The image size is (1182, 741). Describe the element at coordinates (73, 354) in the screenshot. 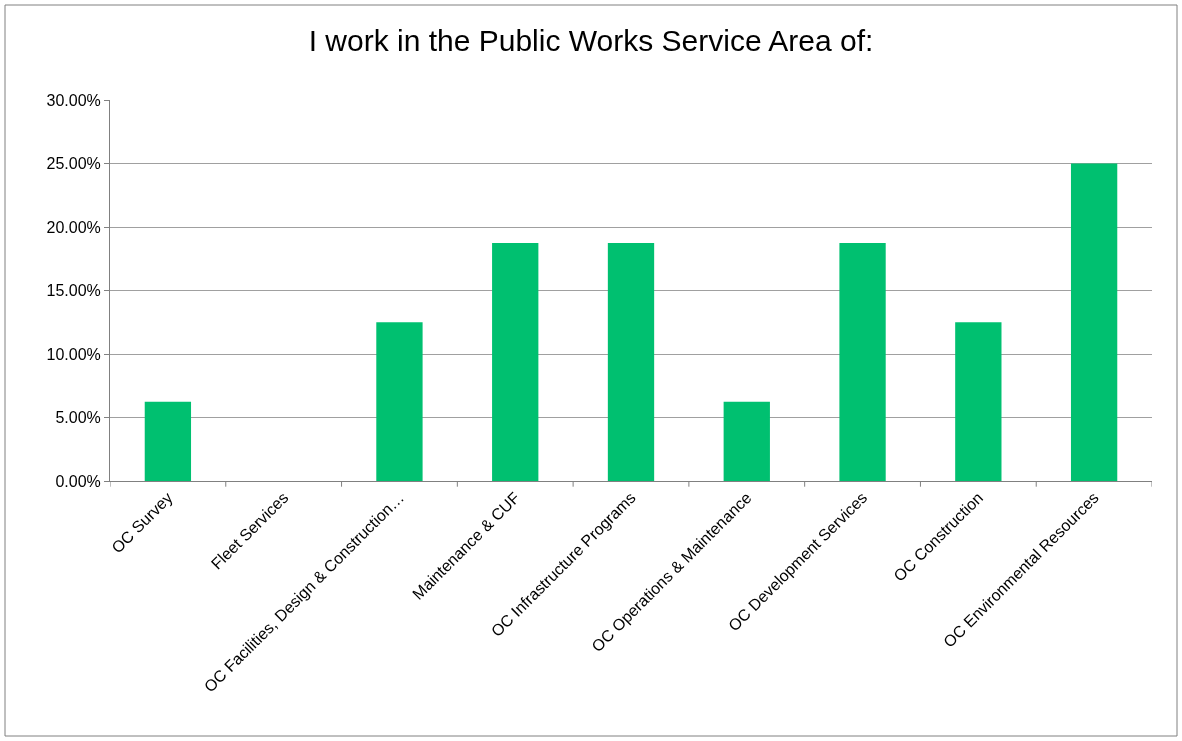

I see `y-tick-label: 10.00%` at that location.